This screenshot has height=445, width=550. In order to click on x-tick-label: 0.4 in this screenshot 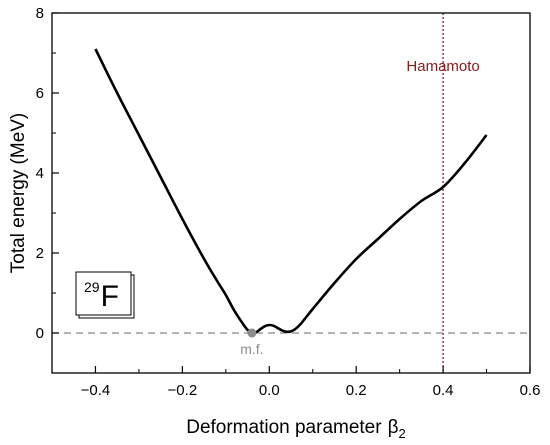, I will do `click(443, 390)`.